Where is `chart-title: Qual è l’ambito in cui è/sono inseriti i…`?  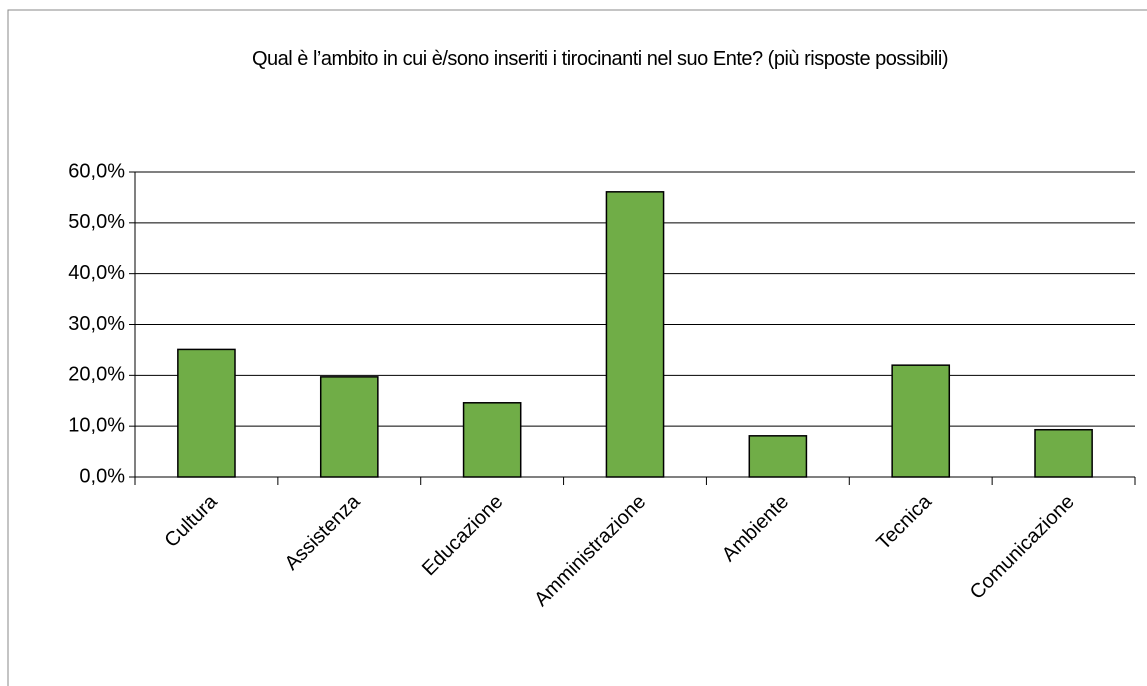 chart-title: Qual è l’ambito in cui è/sono inseriti i… is located at coordinates (600, 59).